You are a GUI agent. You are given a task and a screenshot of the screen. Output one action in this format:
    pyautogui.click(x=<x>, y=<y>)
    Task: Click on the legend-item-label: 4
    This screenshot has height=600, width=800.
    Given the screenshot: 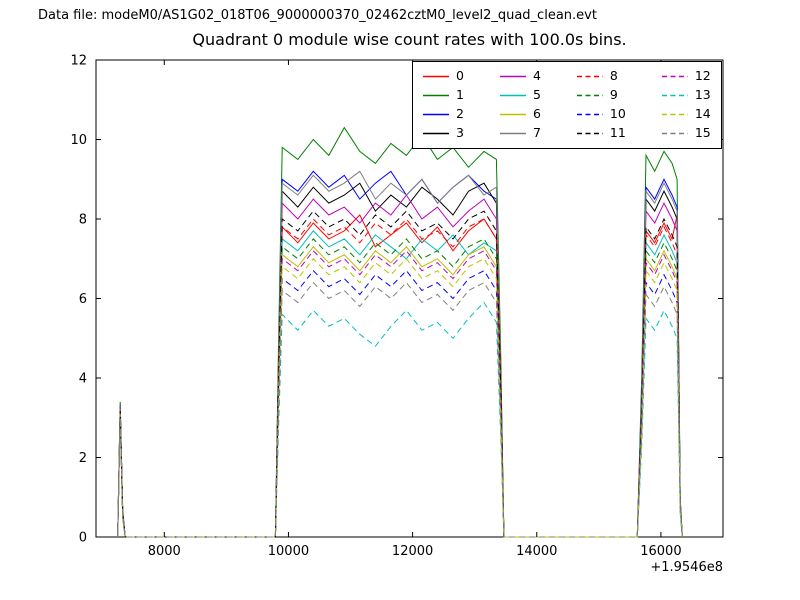 What is the action you would take?
    pyautogui.click(x=536, y=76)
    